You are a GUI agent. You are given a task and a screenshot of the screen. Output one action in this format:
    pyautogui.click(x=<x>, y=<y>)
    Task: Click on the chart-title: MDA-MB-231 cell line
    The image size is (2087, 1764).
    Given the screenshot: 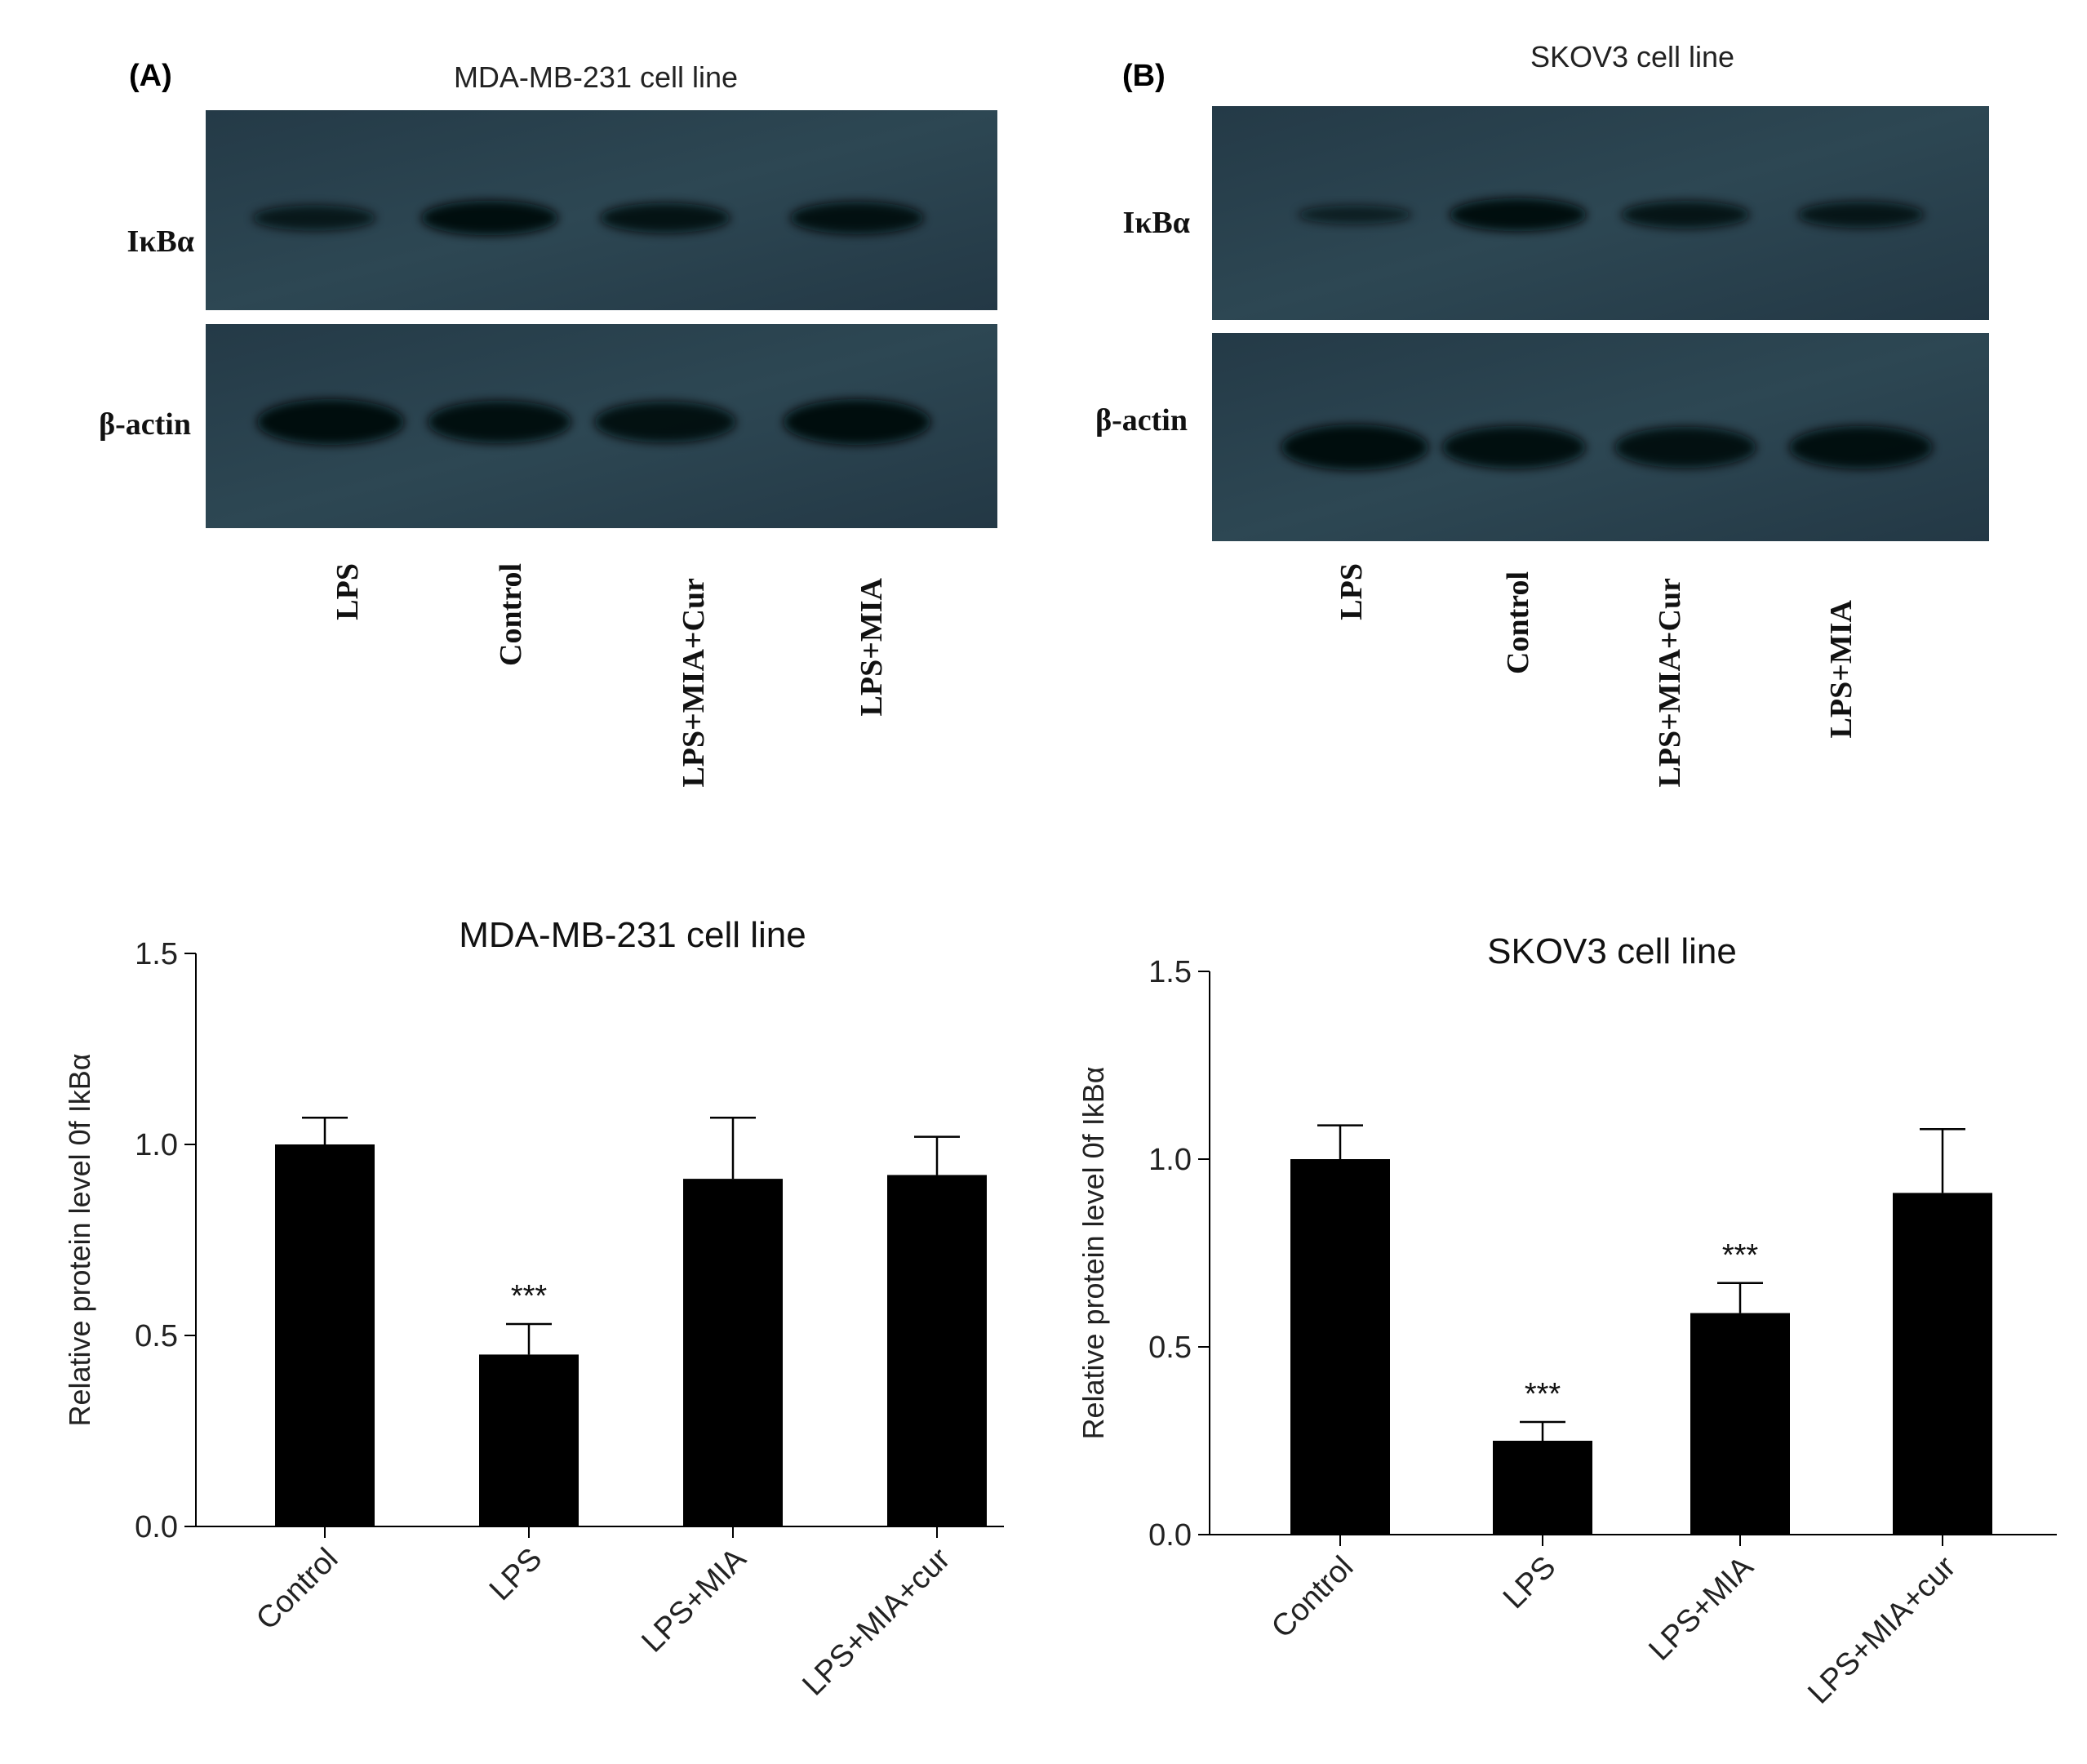 What is the action you would take?
    pyautogui.click(x=632, y=935)
    